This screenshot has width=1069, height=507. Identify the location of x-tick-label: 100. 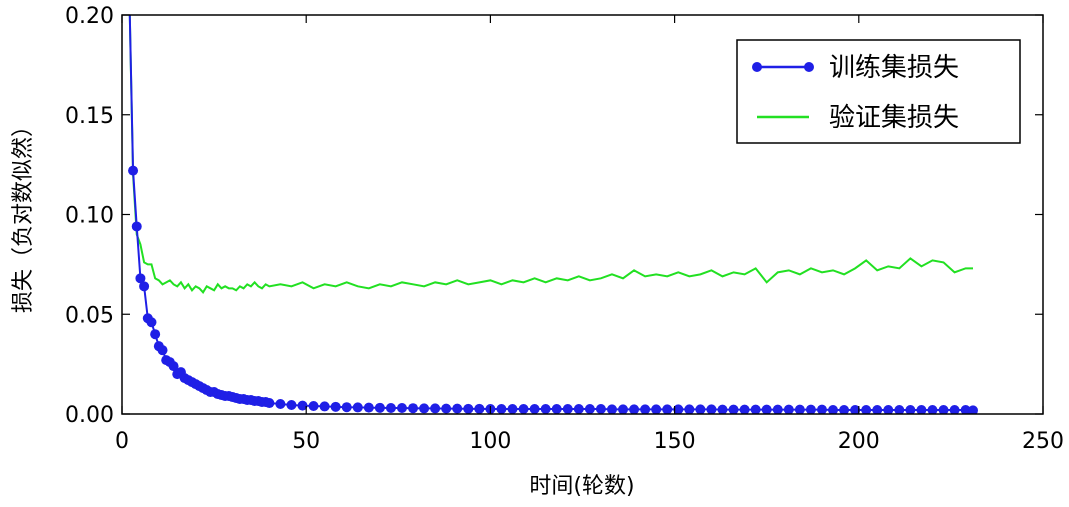
(490, 441).